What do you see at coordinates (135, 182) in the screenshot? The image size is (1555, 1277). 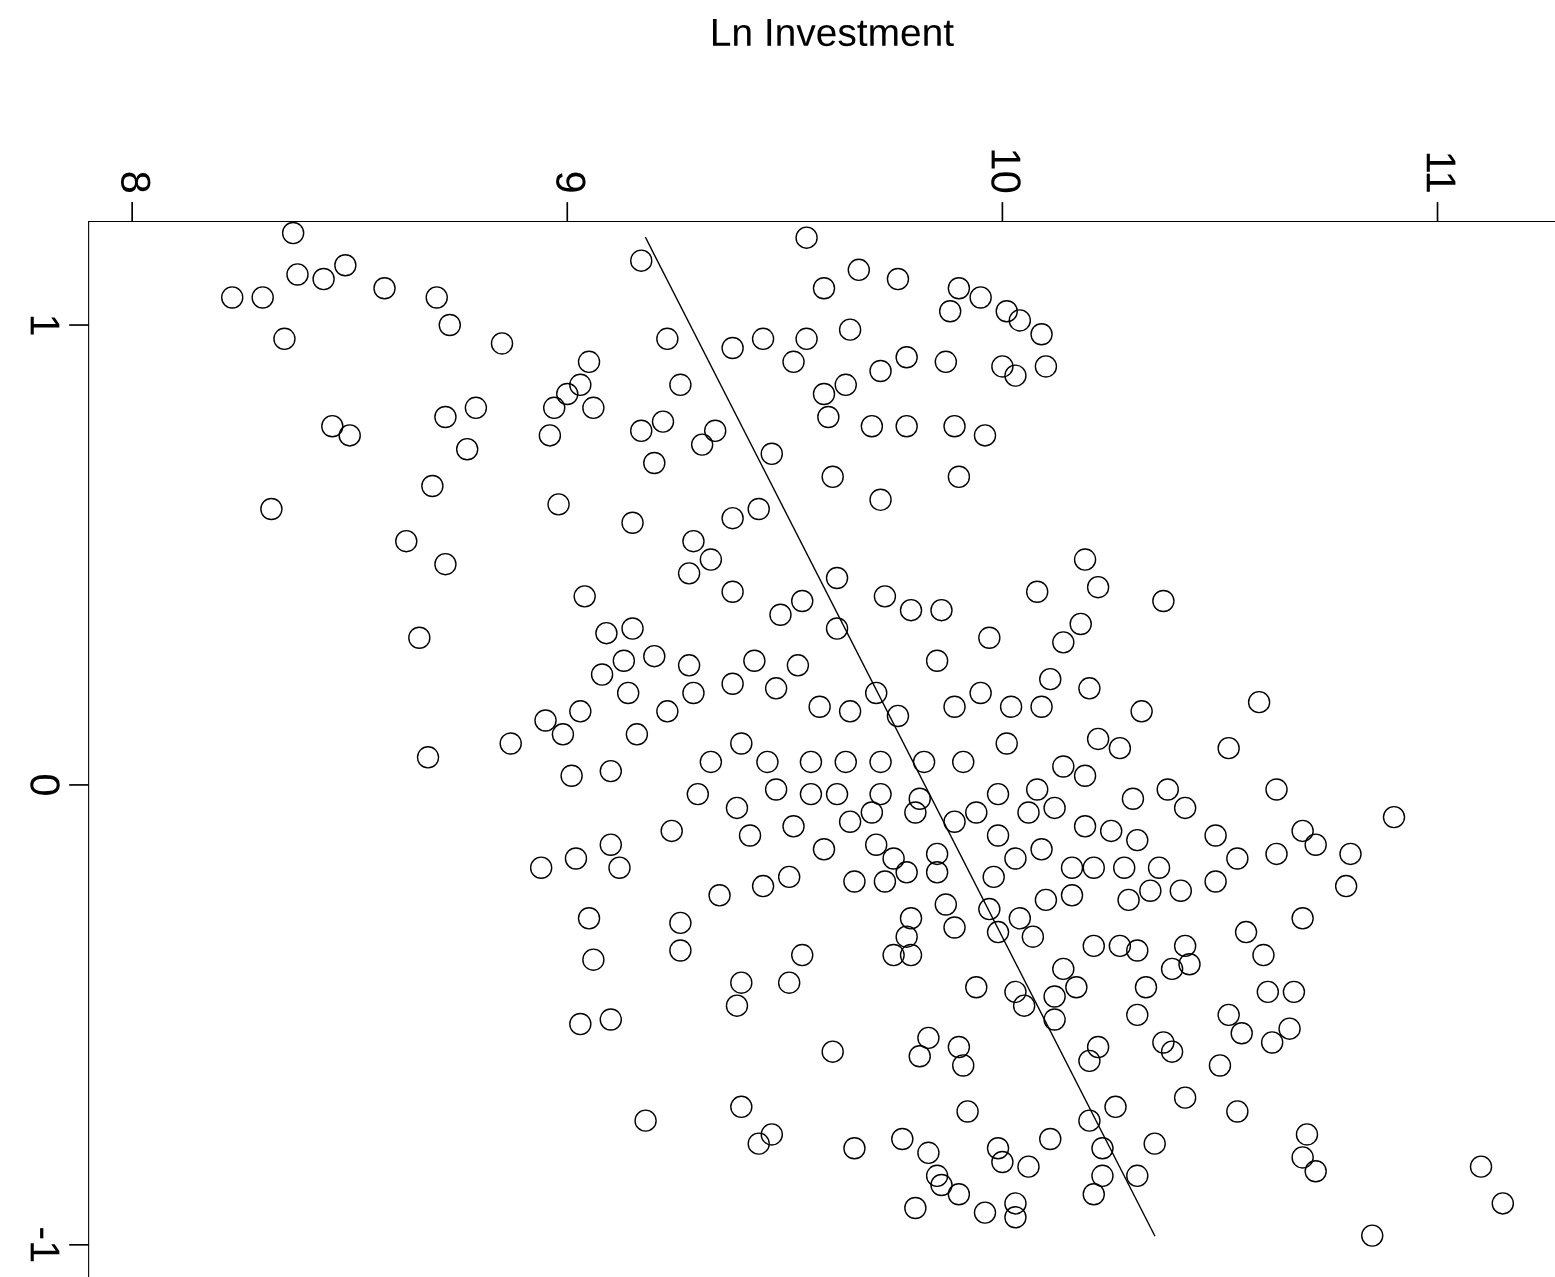 I see `x-tick-label: 8` at bounding box center [135, 182].